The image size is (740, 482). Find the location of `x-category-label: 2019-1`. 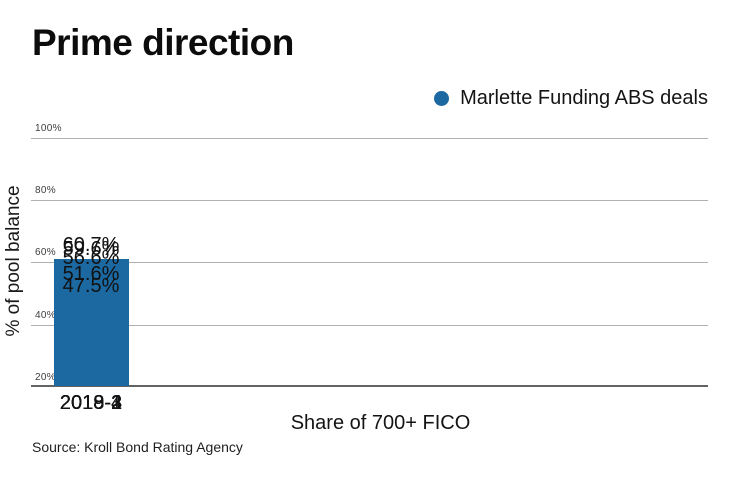

x-category-label: 2019-1 is located at coordinates (91, 403).